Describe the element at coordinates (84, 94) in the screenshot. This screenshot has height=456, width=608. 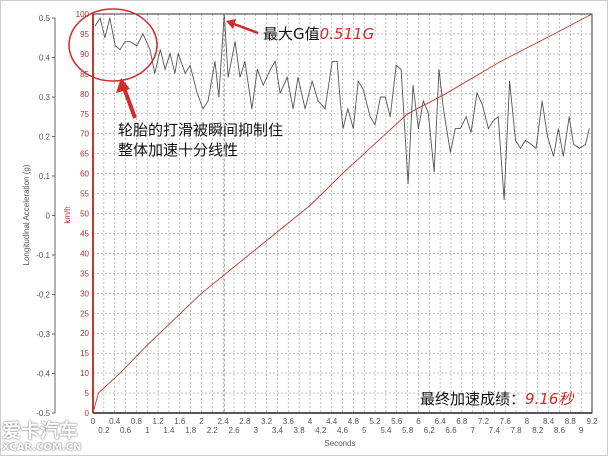
I see `y2-tick-label: 80` at that location.